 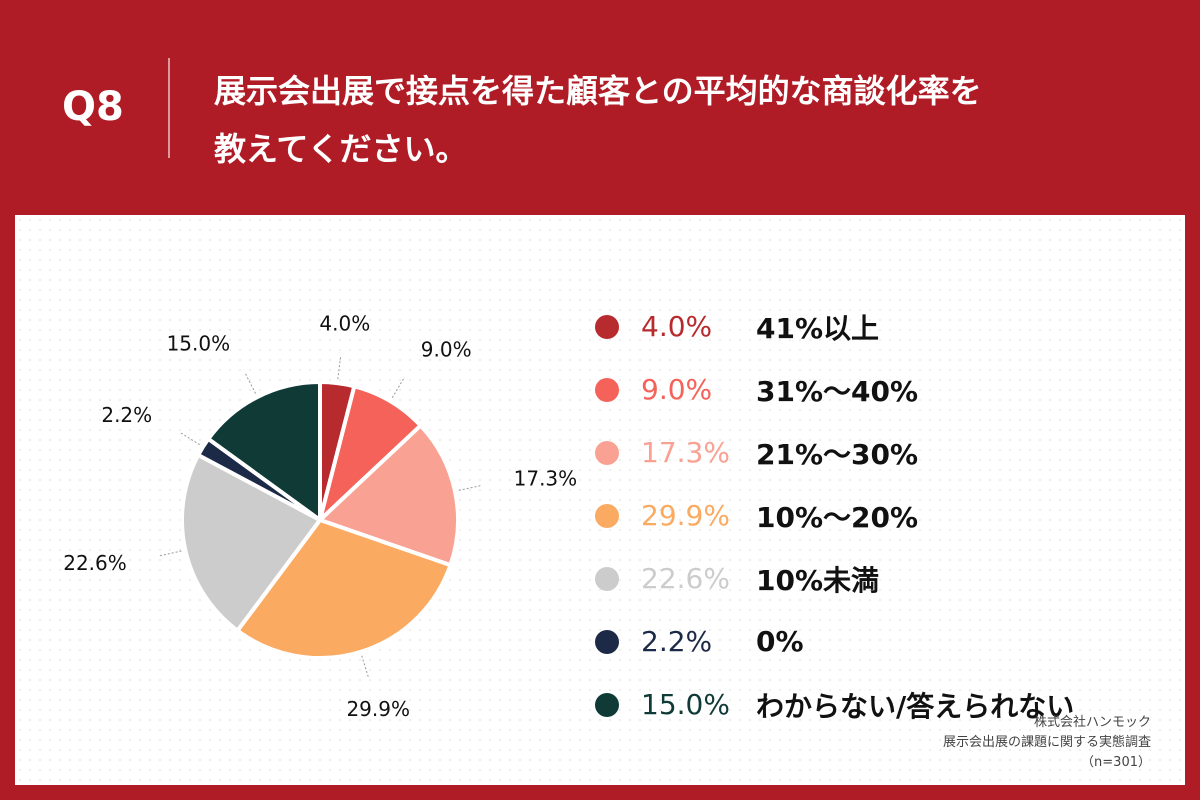 What do you see at coordinates (446, 350) in the screenshot?
I see `pie-label-1: 9.0%` at bounding box center [446, 350].